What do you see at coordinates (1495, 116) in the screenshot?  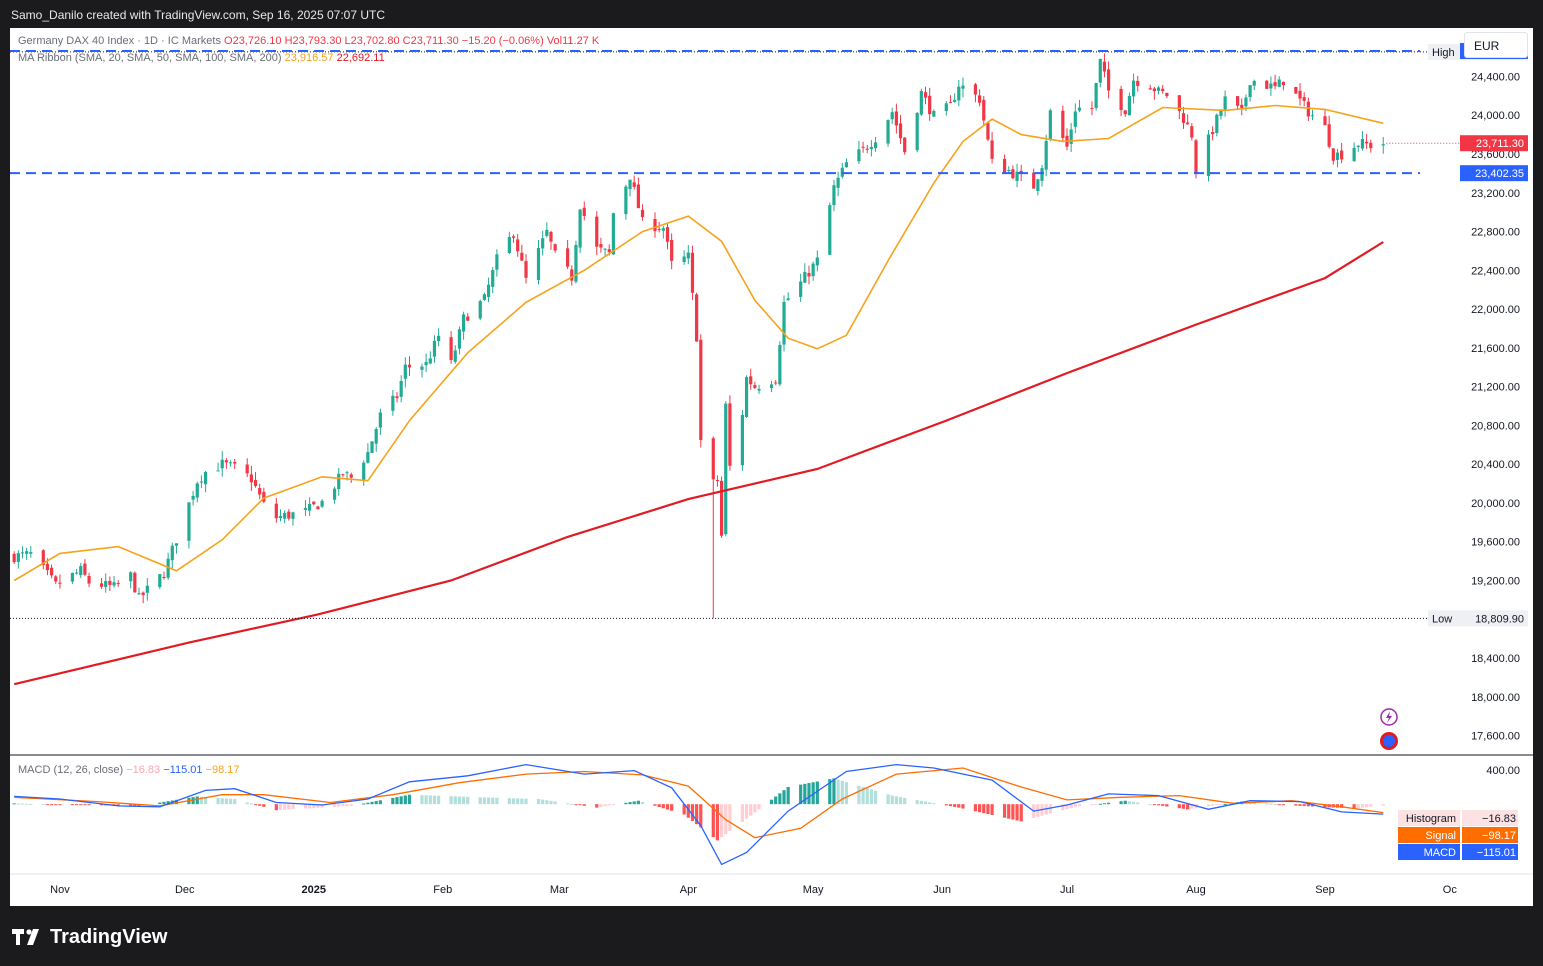 I see `price-tick-label: 24,000.00` at bounding box center [1495, 116].